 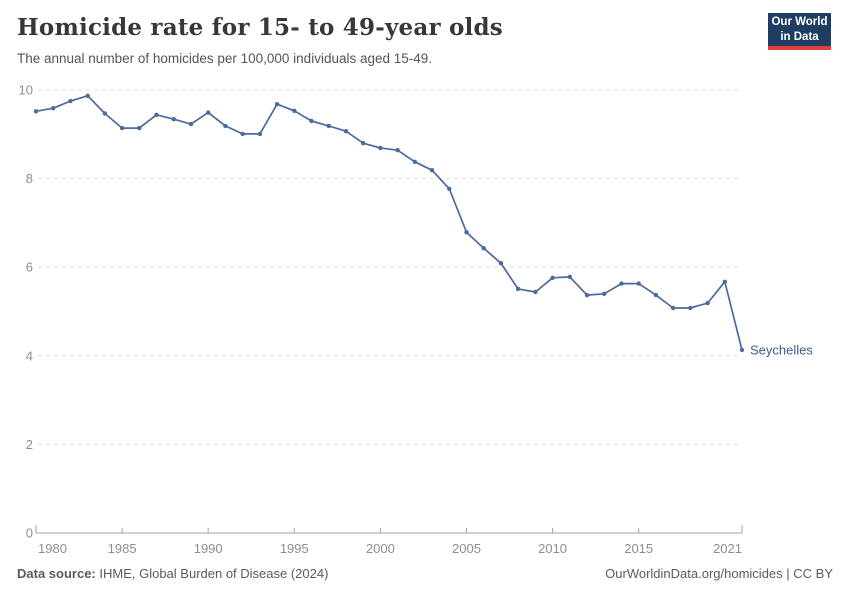 I want to click on y-axis-tick-label: 10, so click(x=26, y=90).